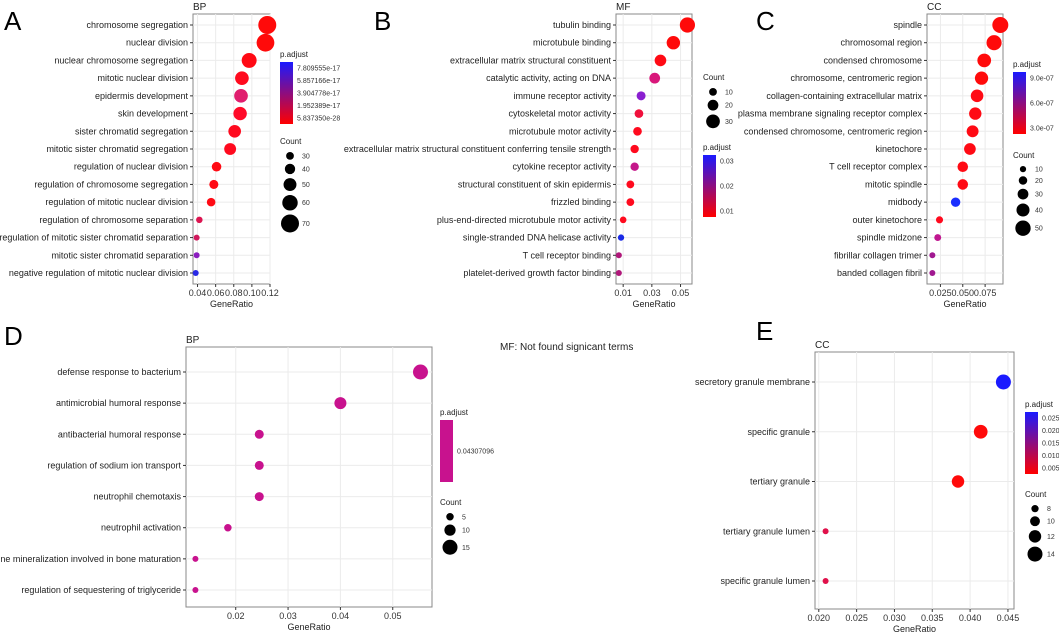  Describe the element at coordinates (142, 96) in the screenshot. I see `term-label: epidermis development` at that location.